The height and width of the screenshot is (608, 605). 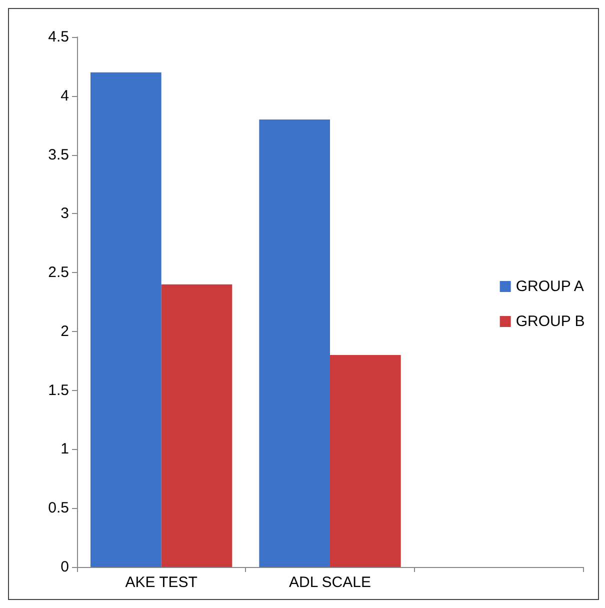 I want to click on y-tick-label: 1.5, so click(x=58, y=390).